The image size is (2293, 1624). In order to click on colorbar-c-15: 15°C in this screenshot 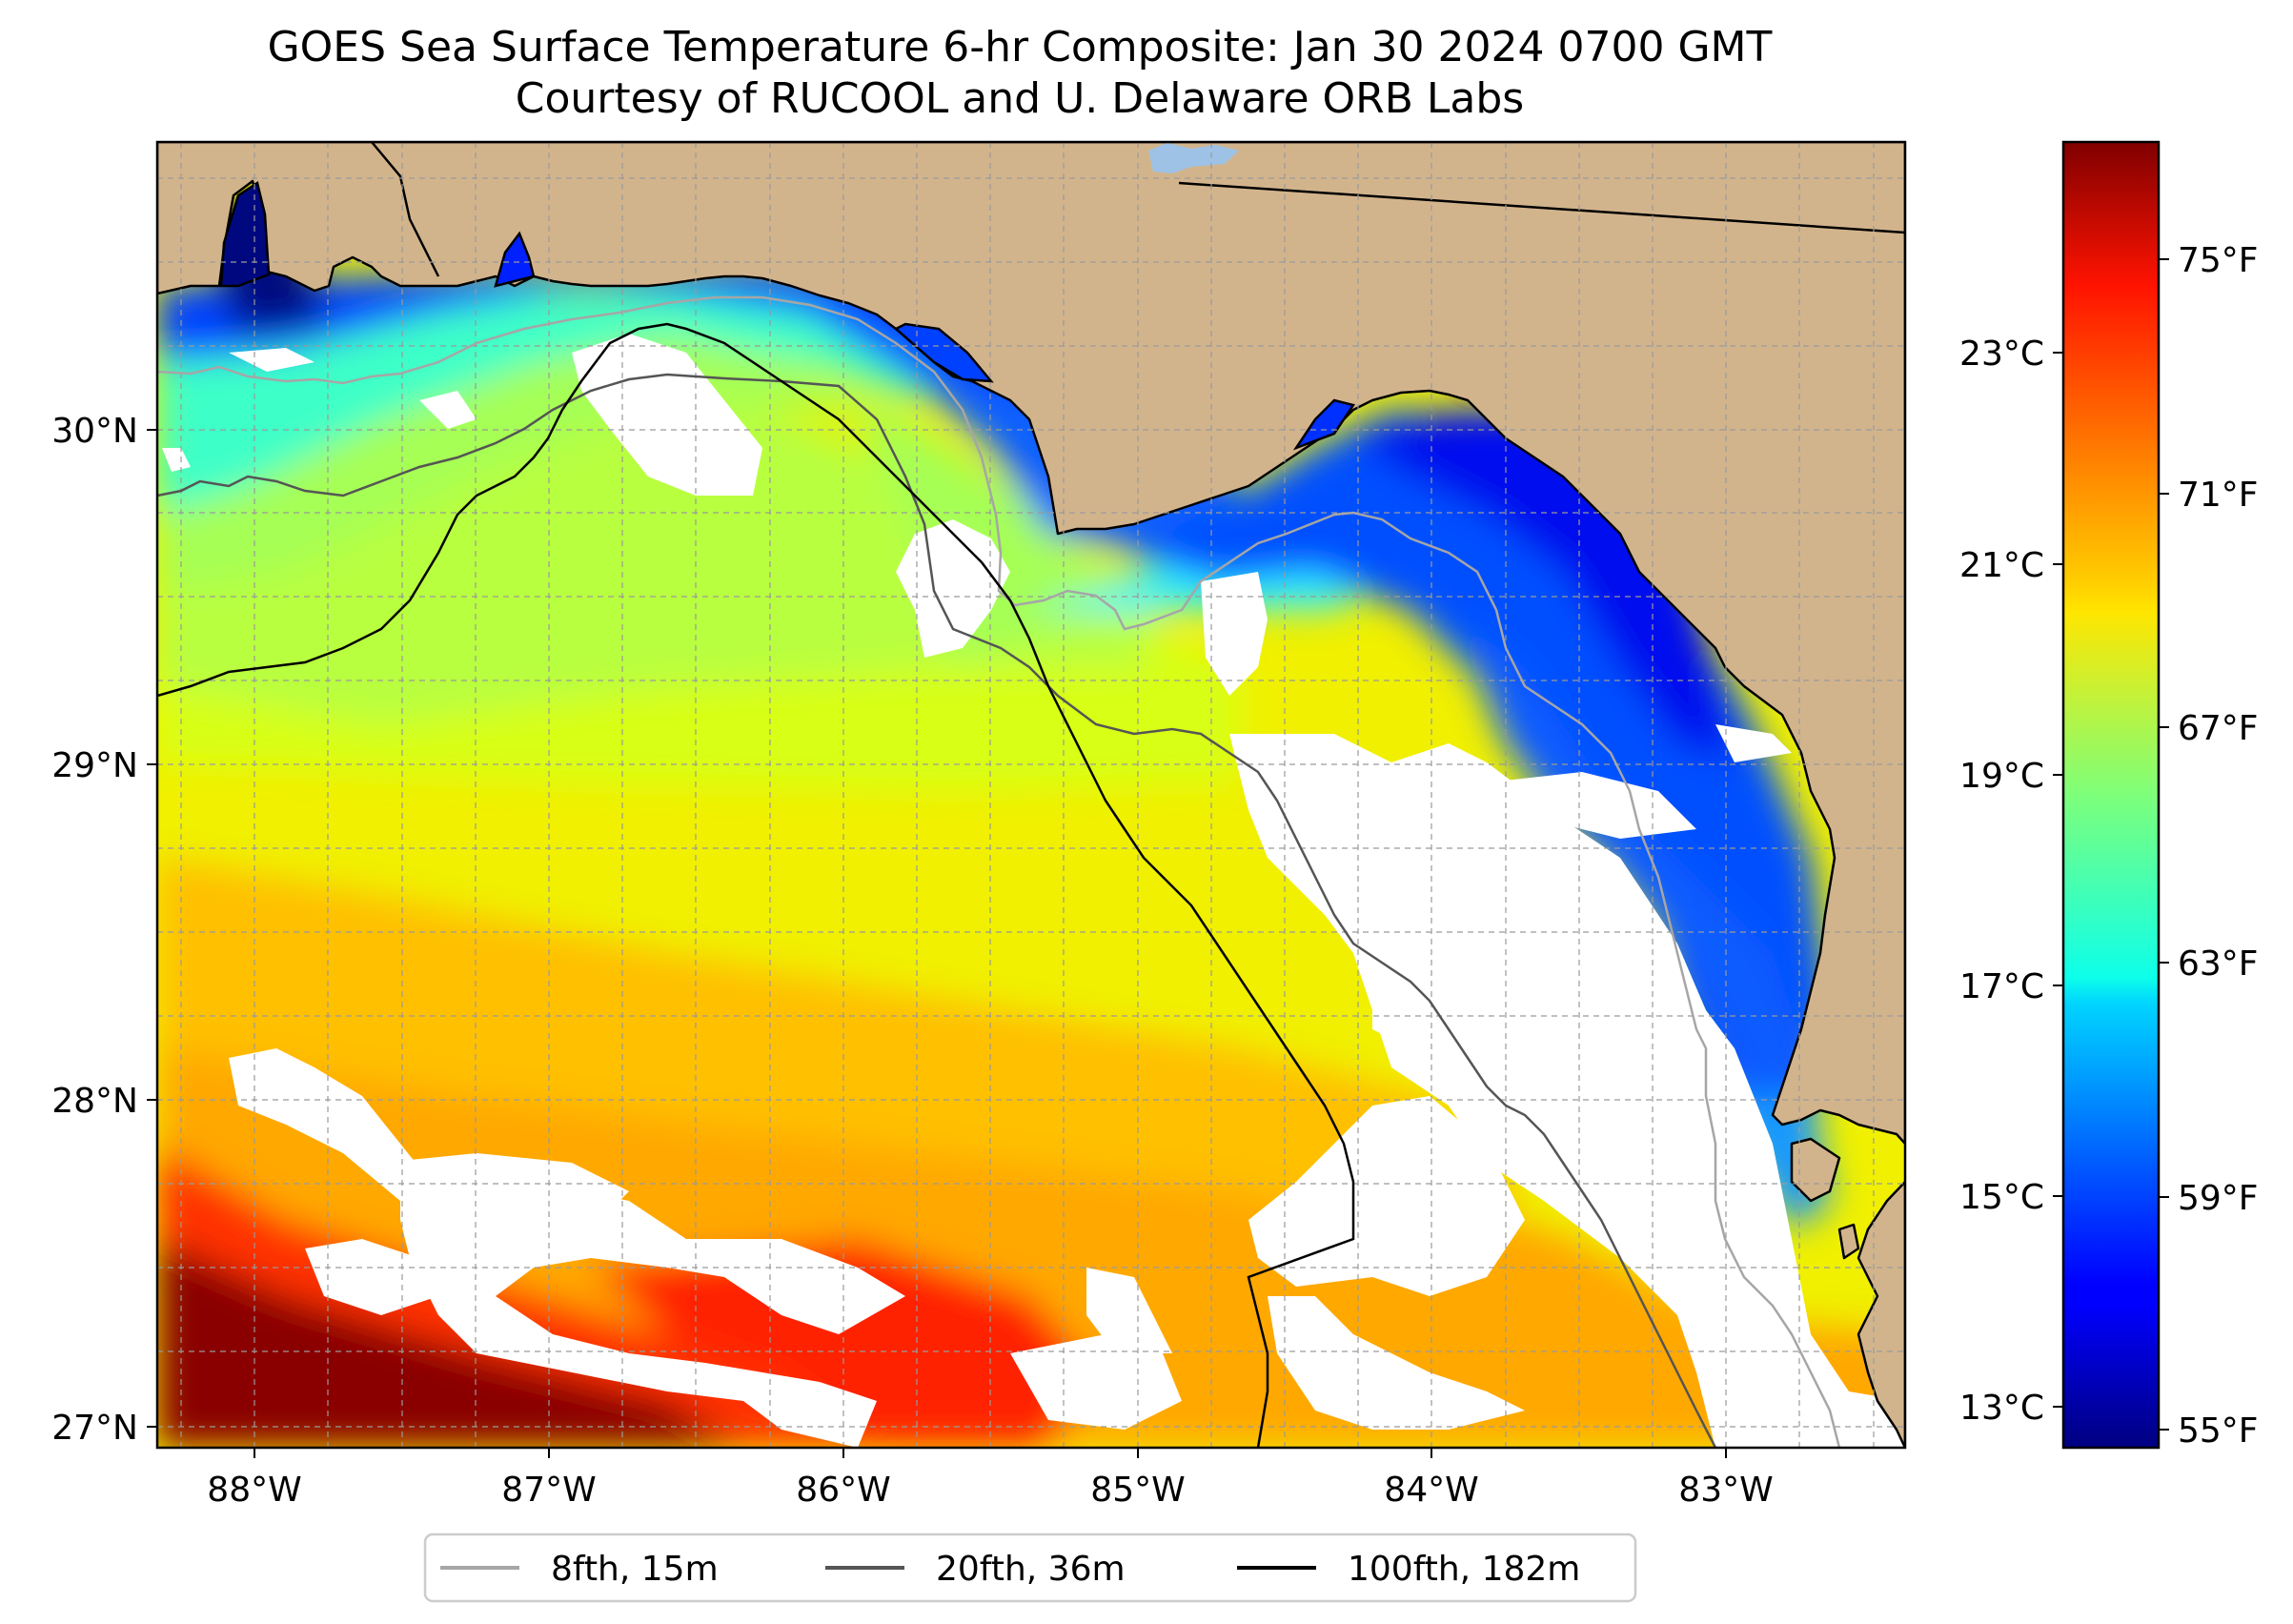, I will do `click(2002, 1197)`.